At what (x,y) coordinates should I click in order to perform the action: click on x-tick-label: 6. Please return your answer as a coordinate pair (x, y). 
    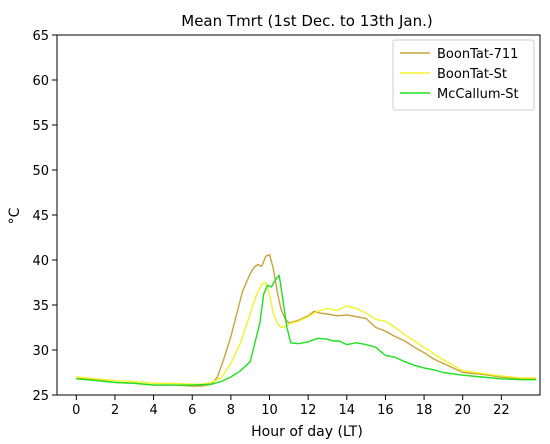
    Looking at the image, I should click on (192, 410).